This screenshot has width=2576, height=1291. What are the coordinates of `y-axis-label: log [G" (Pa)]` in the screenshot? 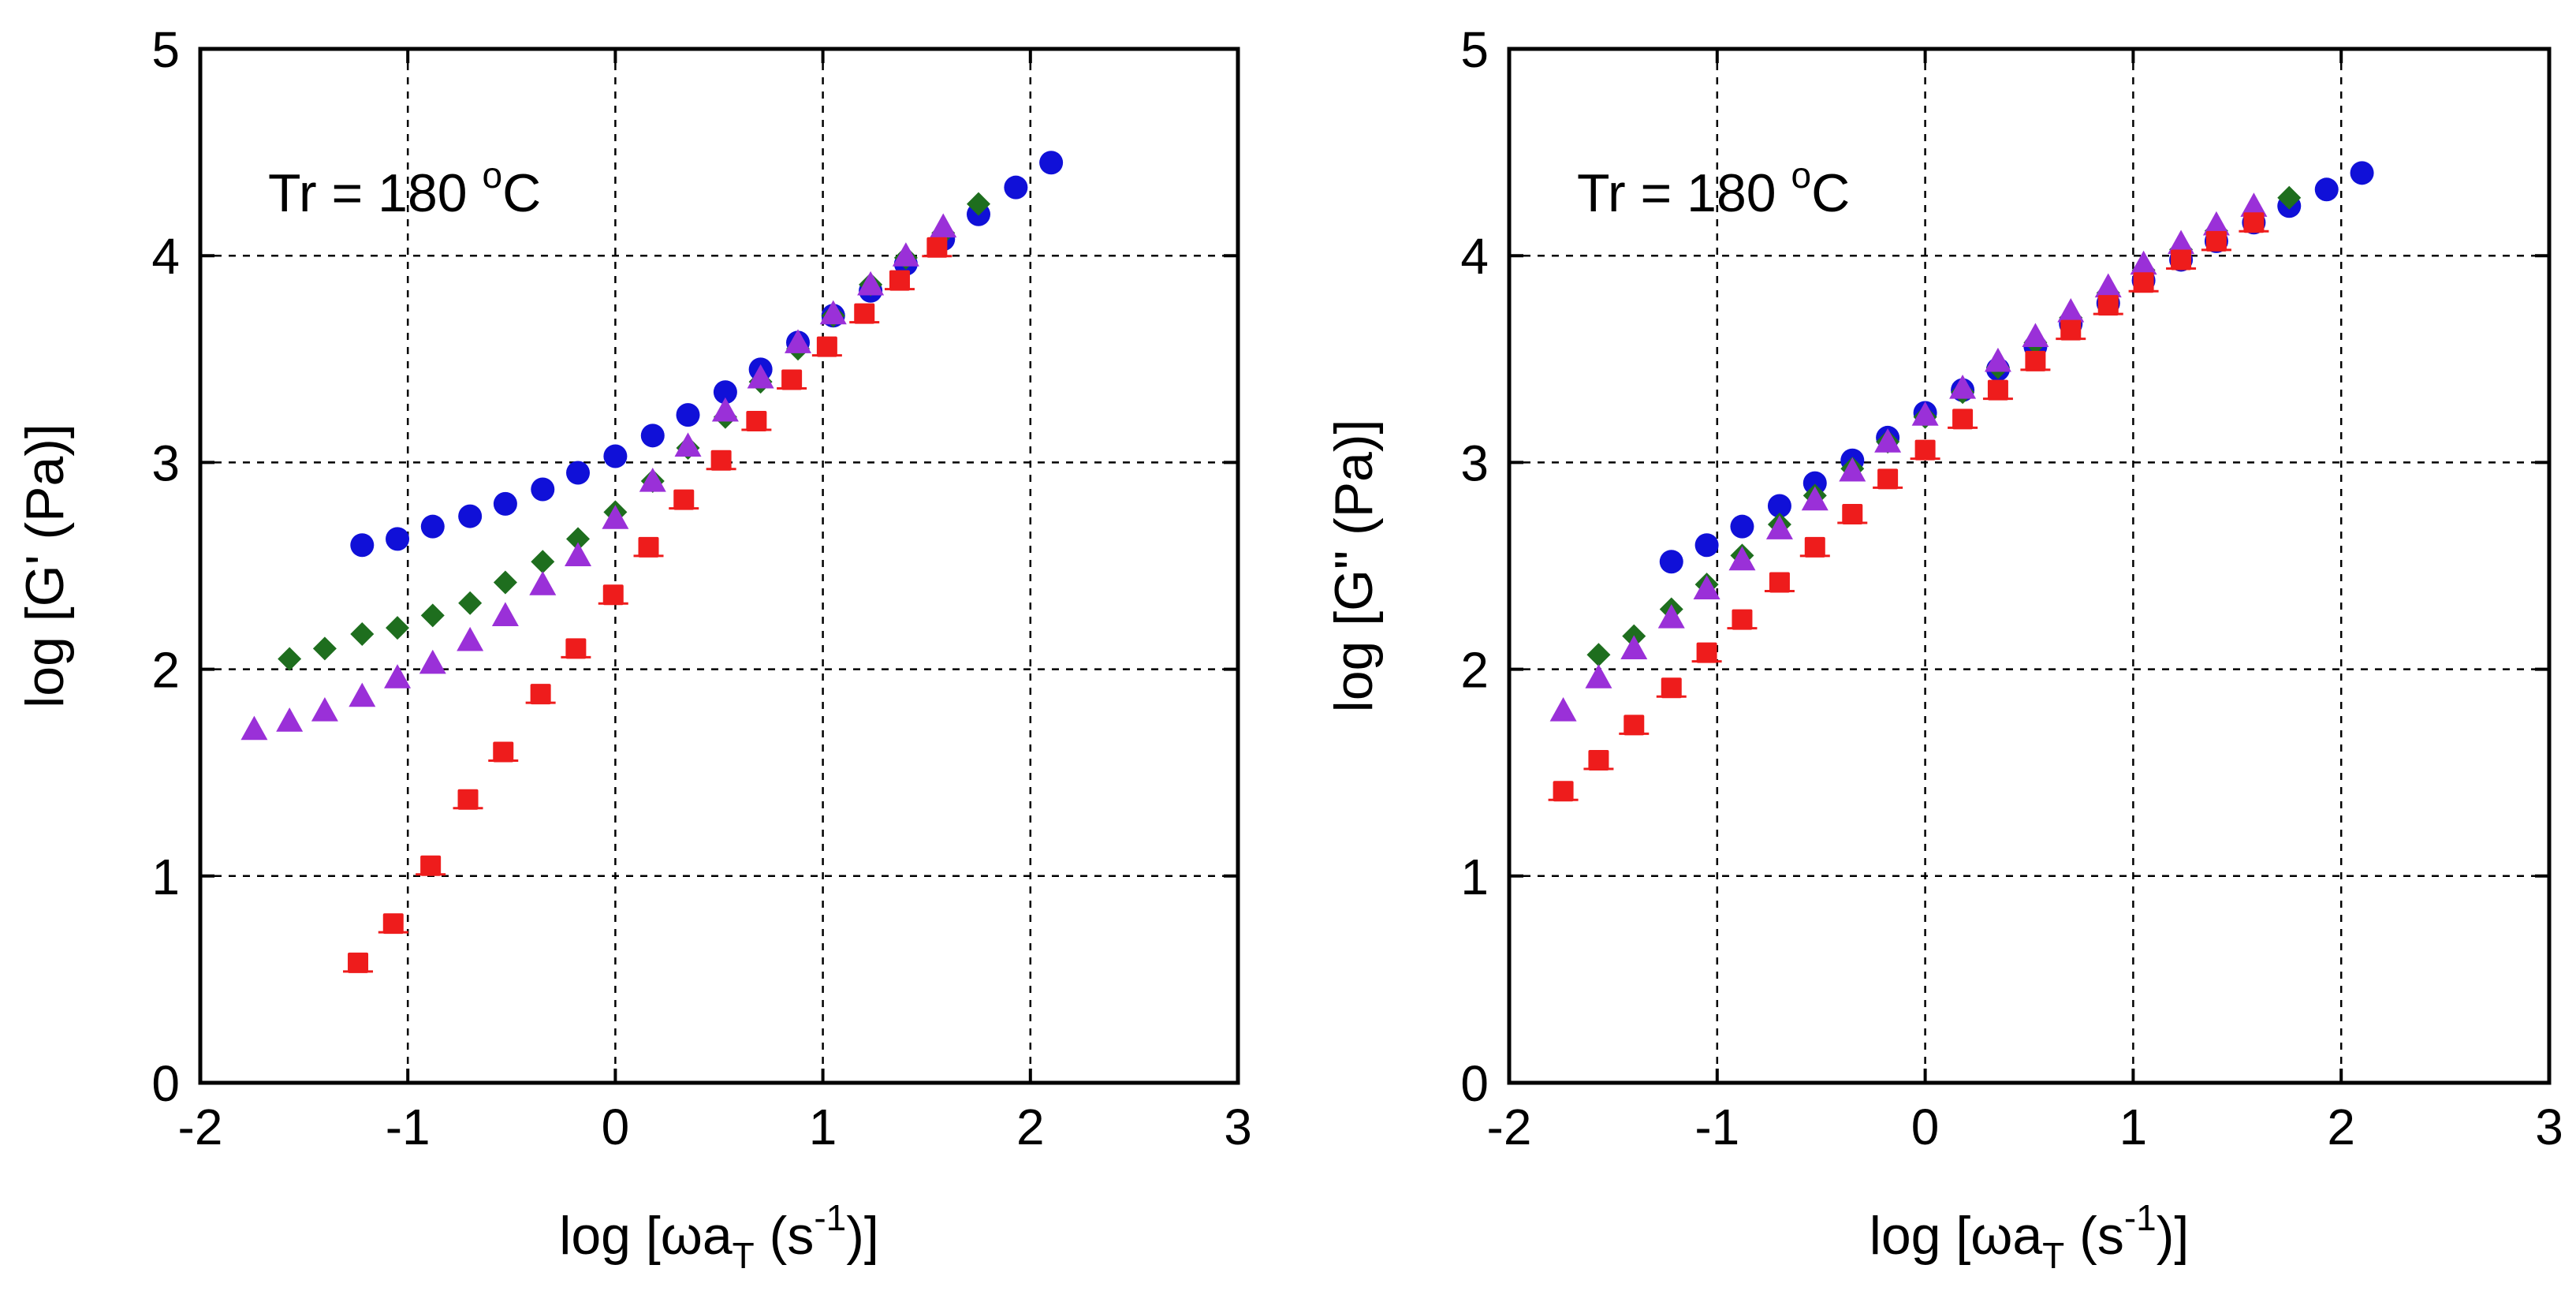 It's located at (1354, 566).